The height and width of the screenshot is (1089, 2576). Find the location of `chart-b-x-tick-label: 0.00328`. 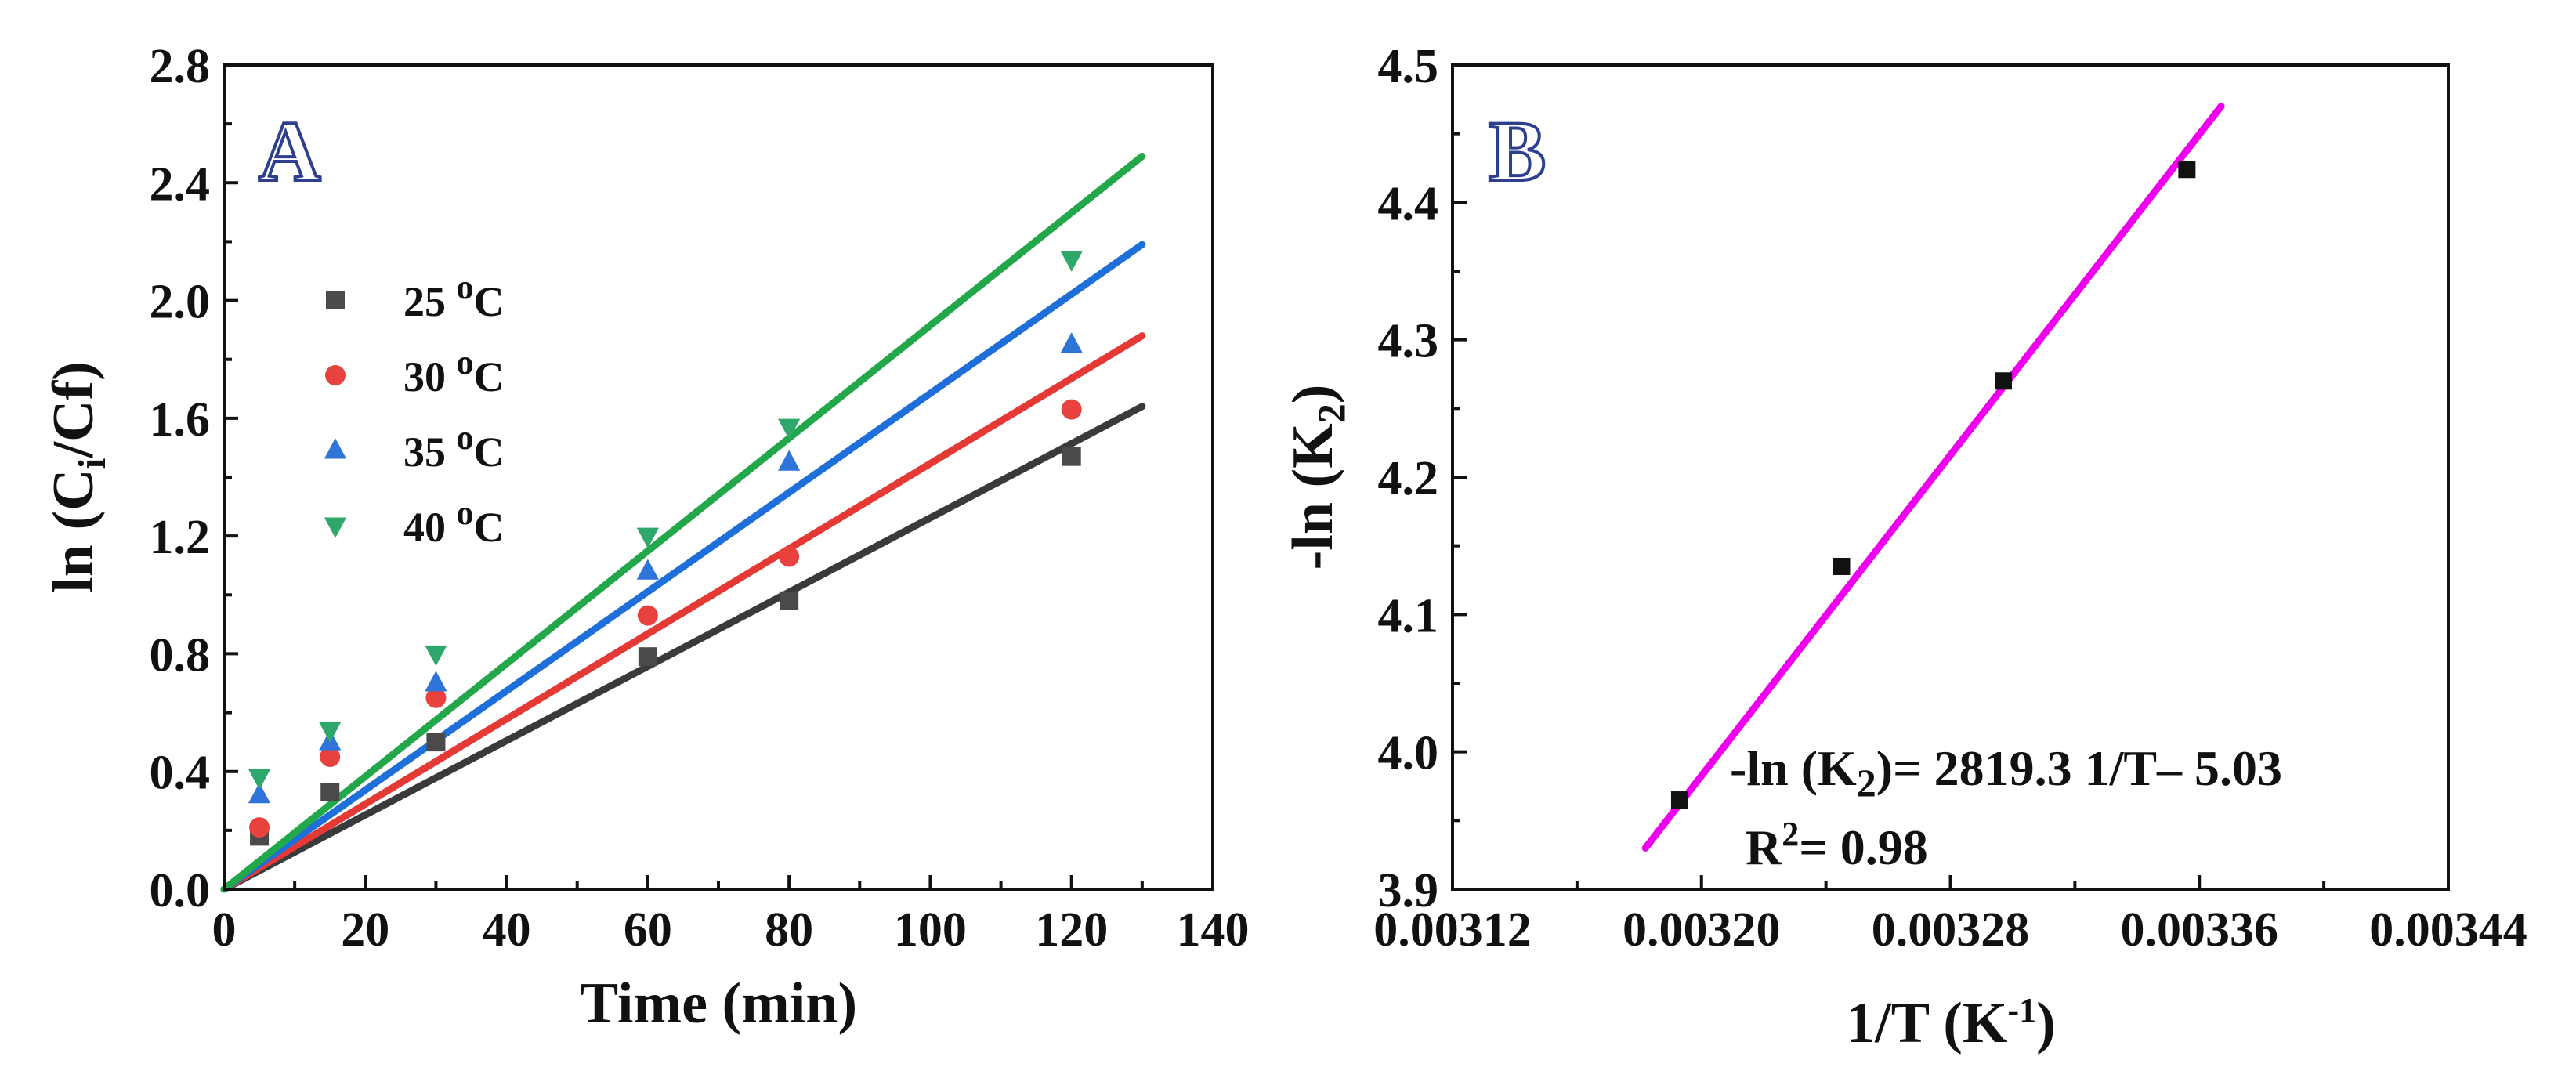

chart-b-x-tick-label: 0.00328 is located at coordinates (1951, 930).